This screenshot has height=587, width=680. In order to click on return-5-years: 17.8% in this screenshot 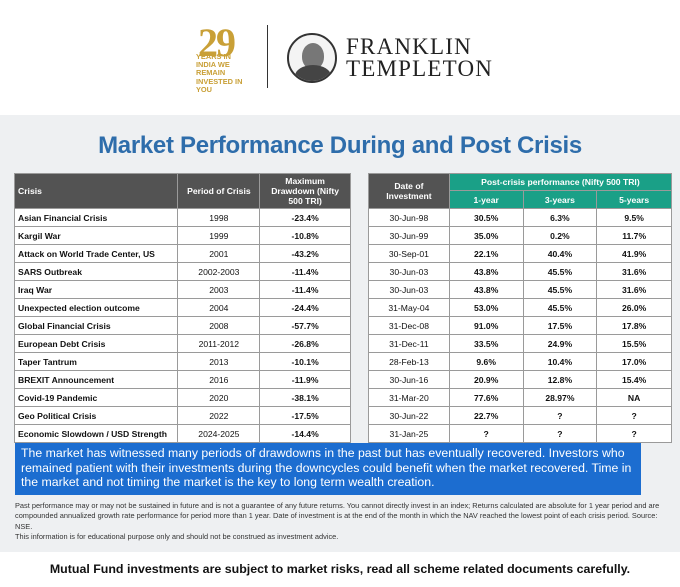, I will do `click(634, 325)`.